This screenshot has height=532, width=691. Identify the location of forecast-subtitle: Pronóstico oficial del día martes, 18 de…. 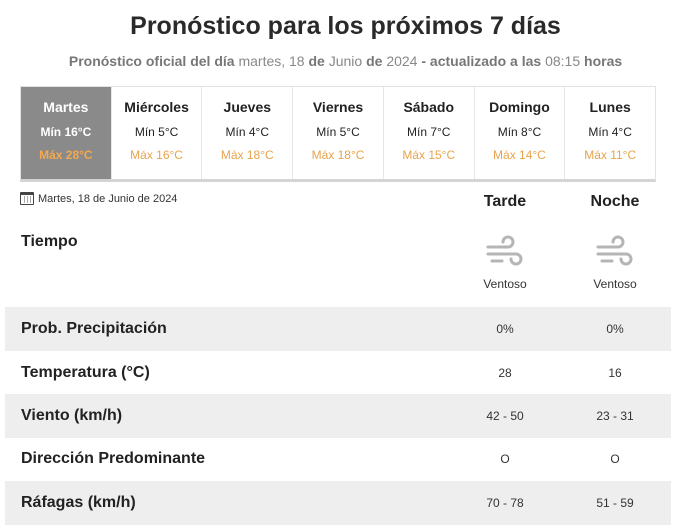
(345, 61).